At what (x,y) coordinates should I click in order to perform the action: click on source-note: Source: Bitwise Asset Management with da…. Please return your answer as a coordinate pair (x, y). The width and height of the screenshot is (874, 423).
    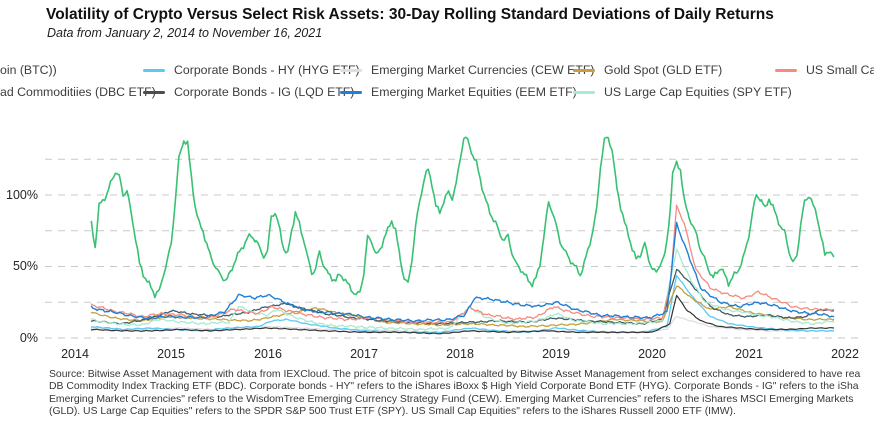
    Looking at the image, I should click on (455, 393).